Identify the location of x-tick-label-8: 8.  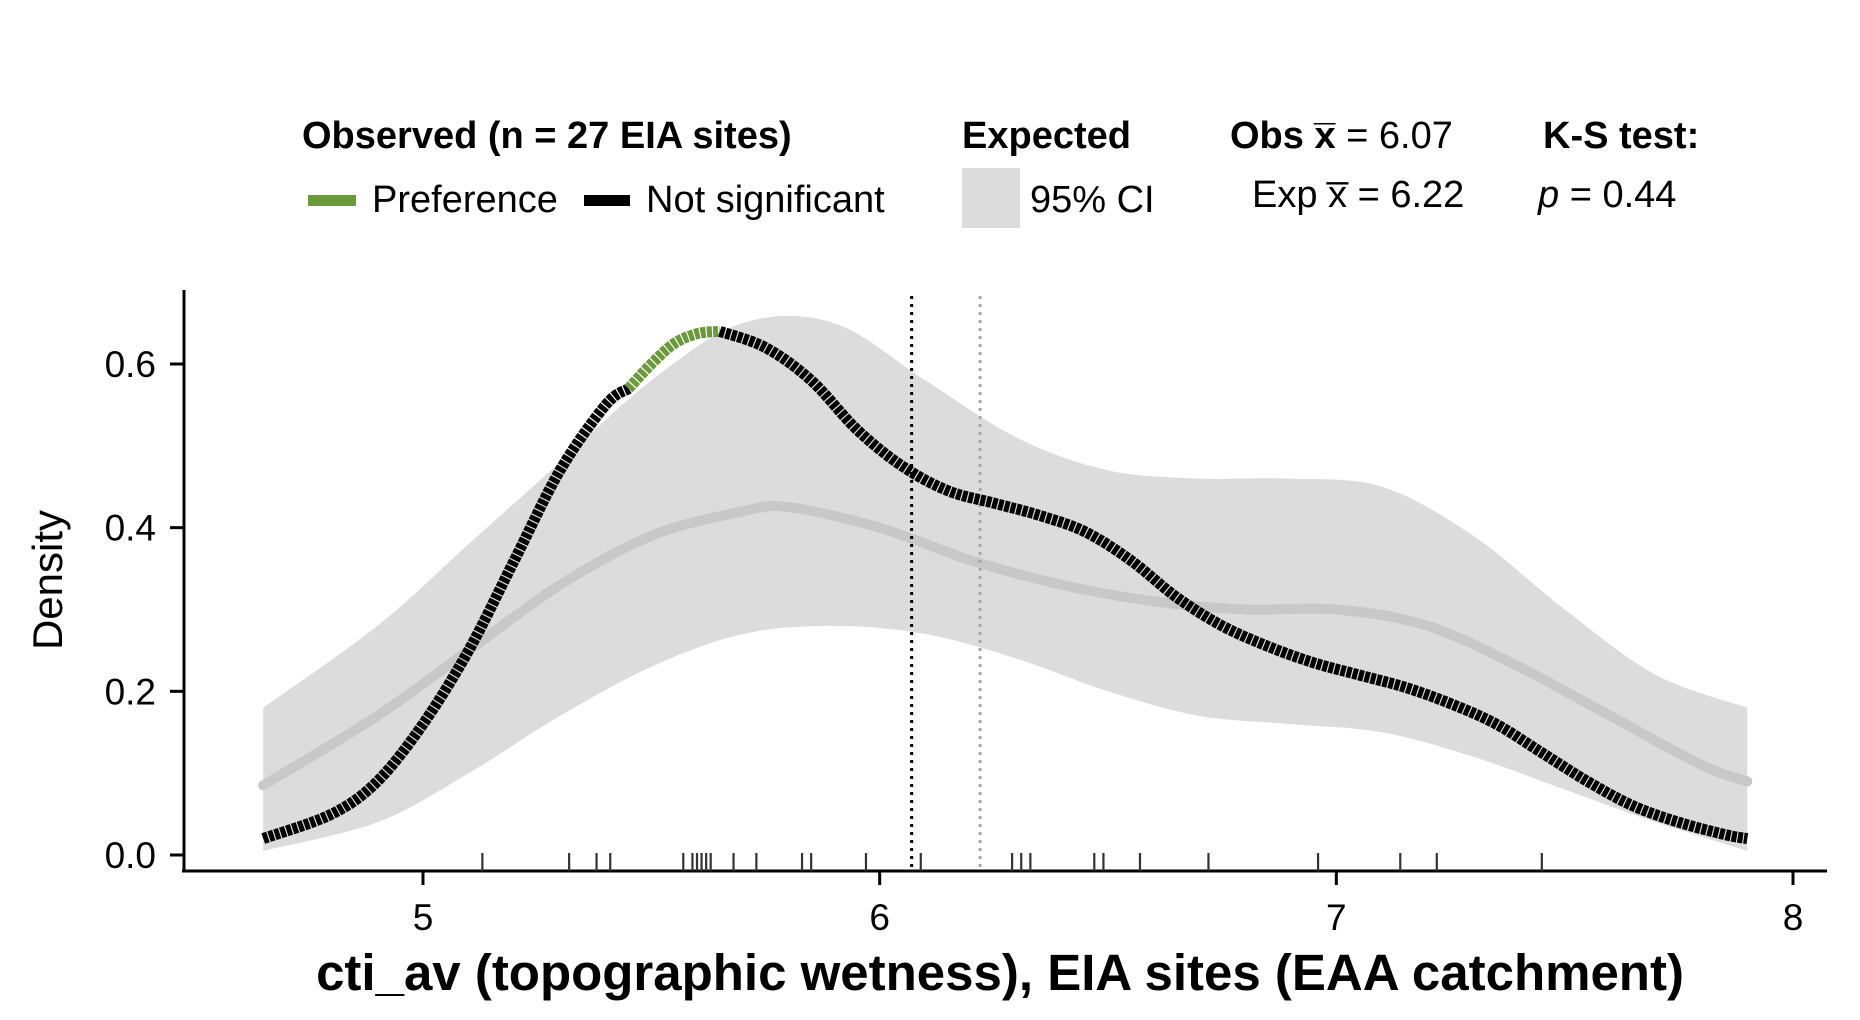
(1793, 917).